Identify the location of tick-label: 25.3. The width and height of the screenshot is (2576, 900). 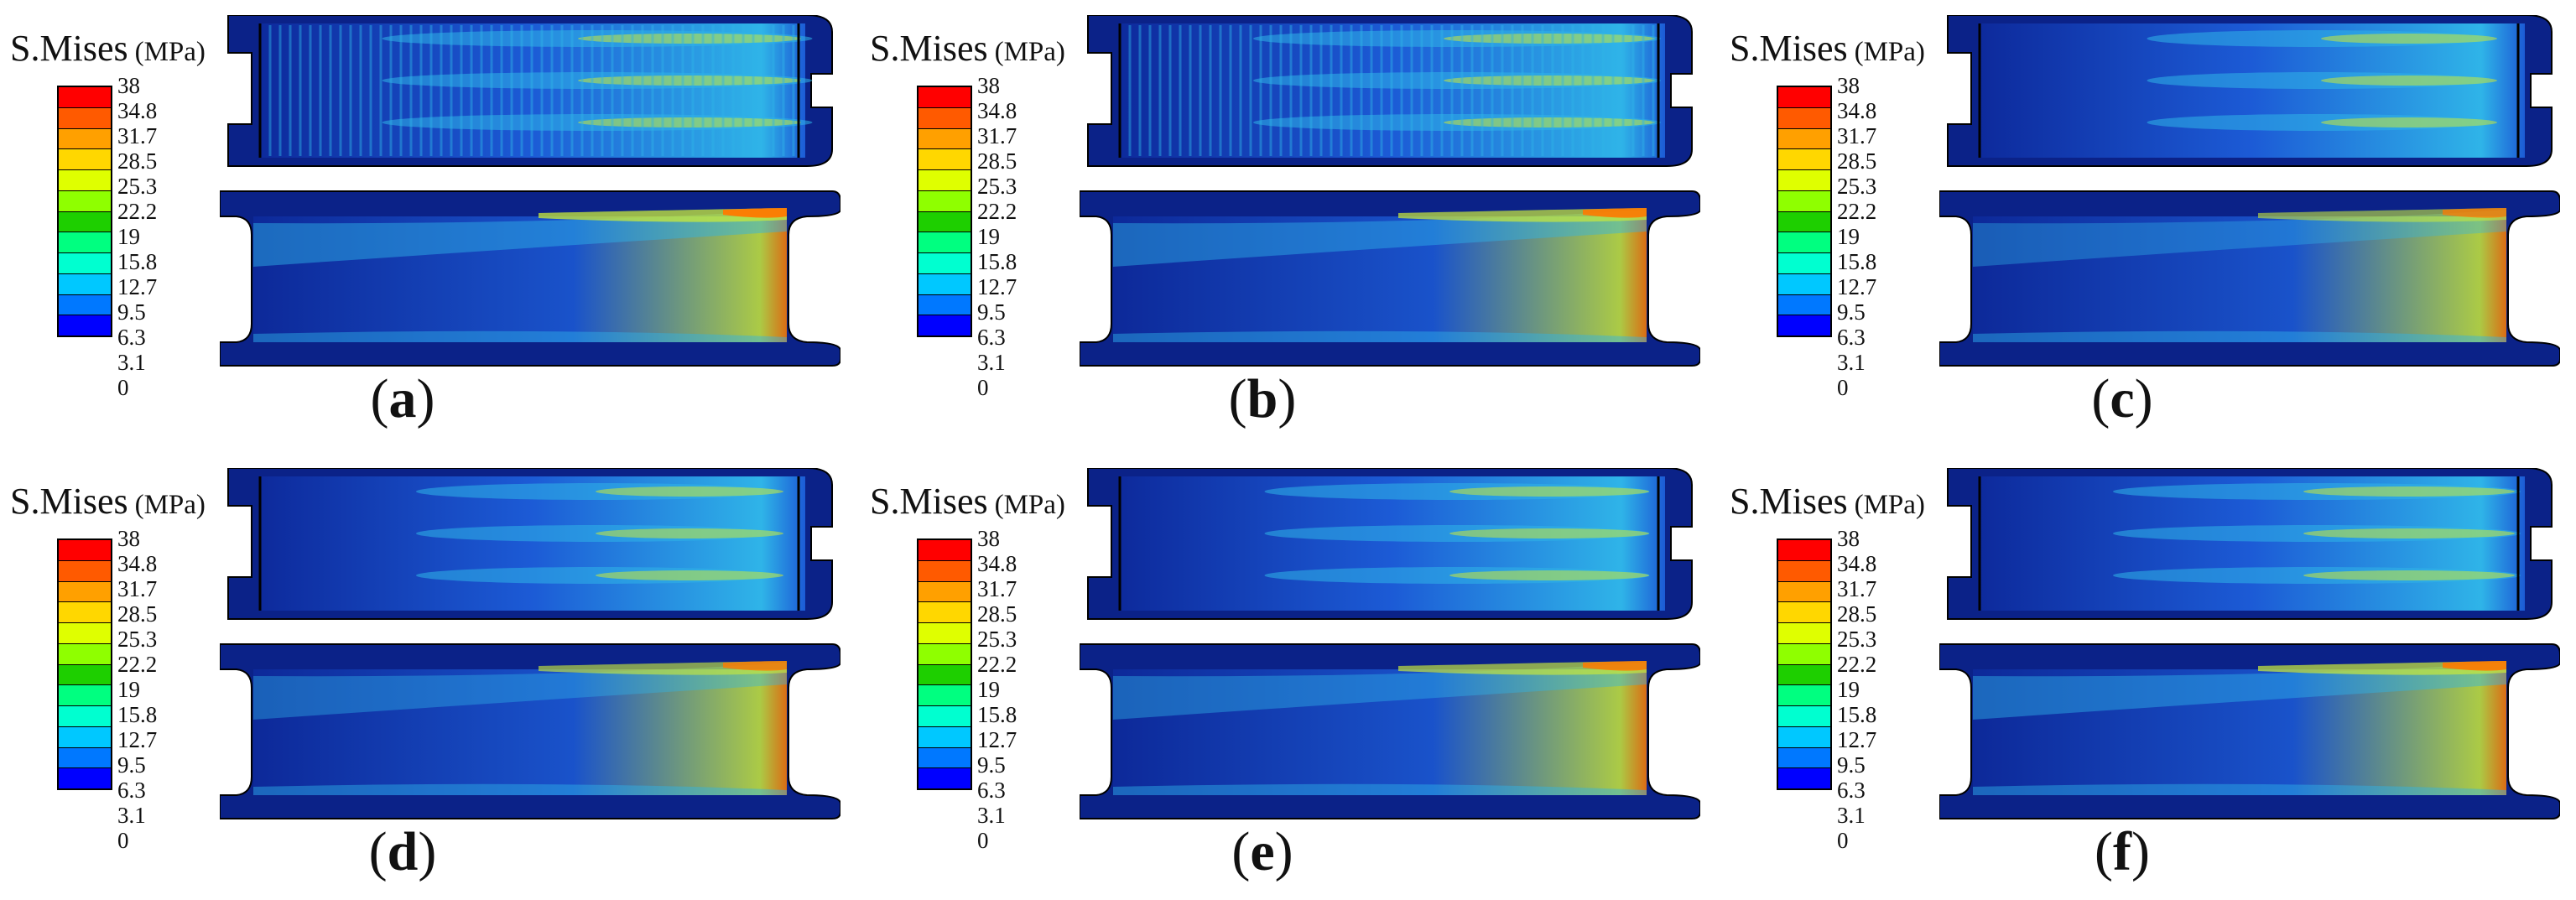
(1857, 639).